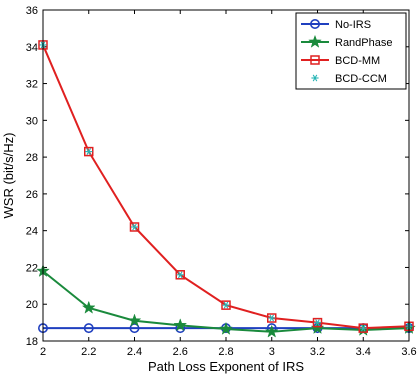  What do you see at coordinates (88, 352) in the screenshot?
I see `x-tick-label: 2.2` at bounding box center [88, 352].